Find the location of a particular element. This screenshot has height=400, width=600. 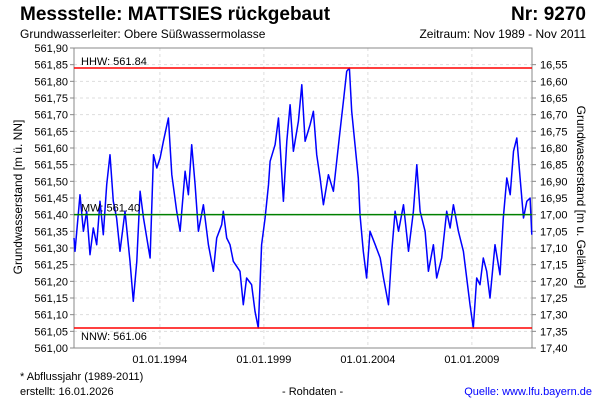

y-tick-label: 561,45 is located at coordinates (51, 199).